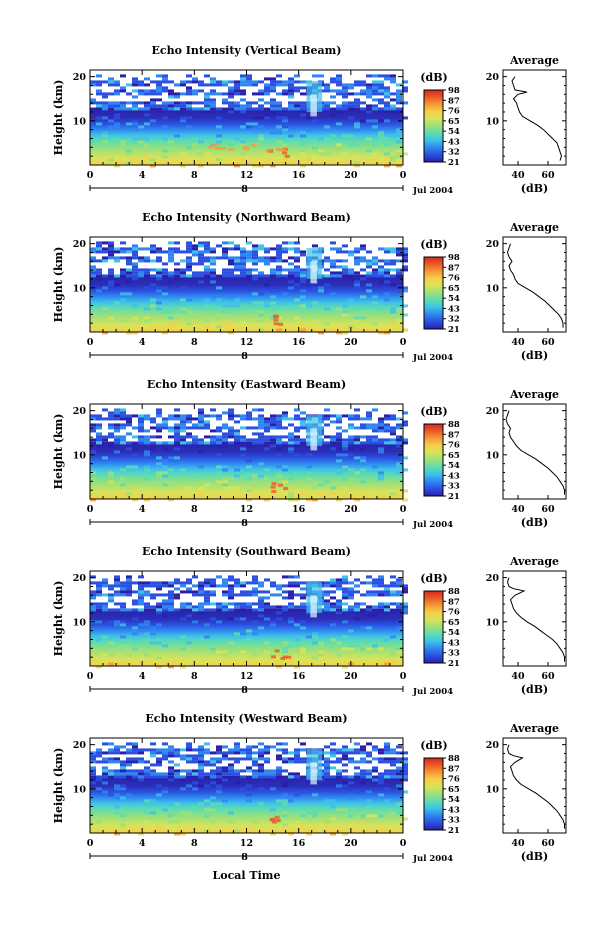  What do you see at coordinates (493, 455) in the screenshot?
I see `profile-y-tick-label: 10` at bounding box center [493, 455].